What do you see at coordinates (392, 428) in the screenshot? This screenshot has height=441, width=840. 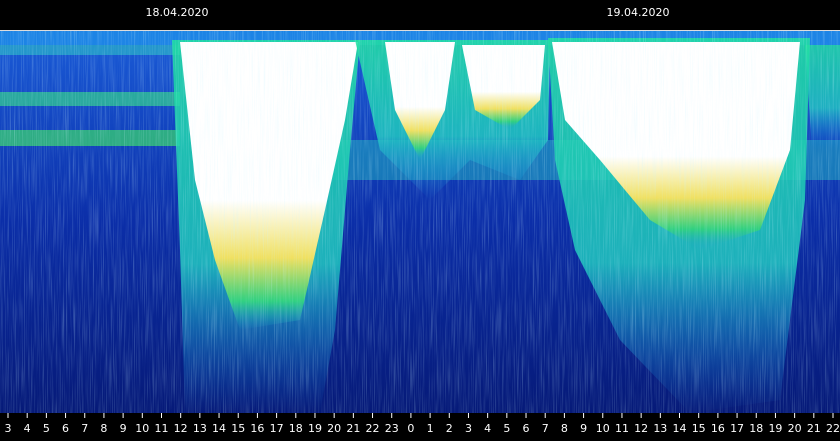 I see `x-tick-label: 23` at bounding box center [392, 428].